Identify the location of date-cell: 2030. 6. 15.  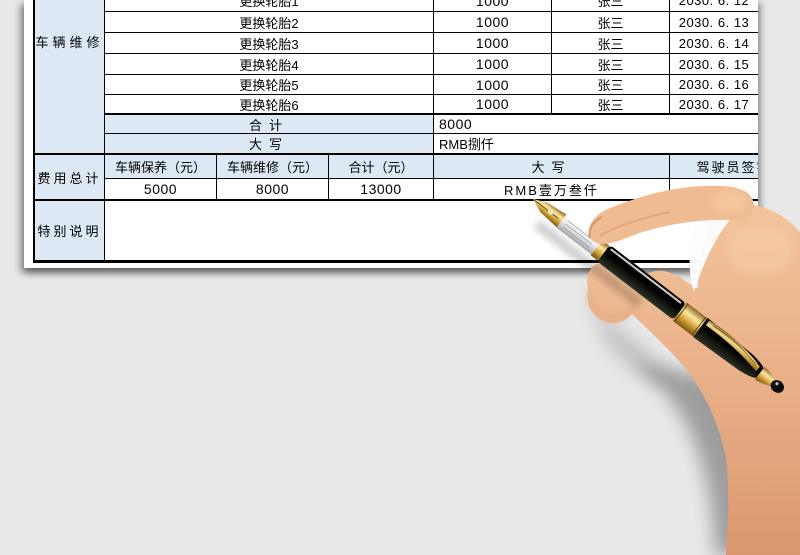
(714, 64).